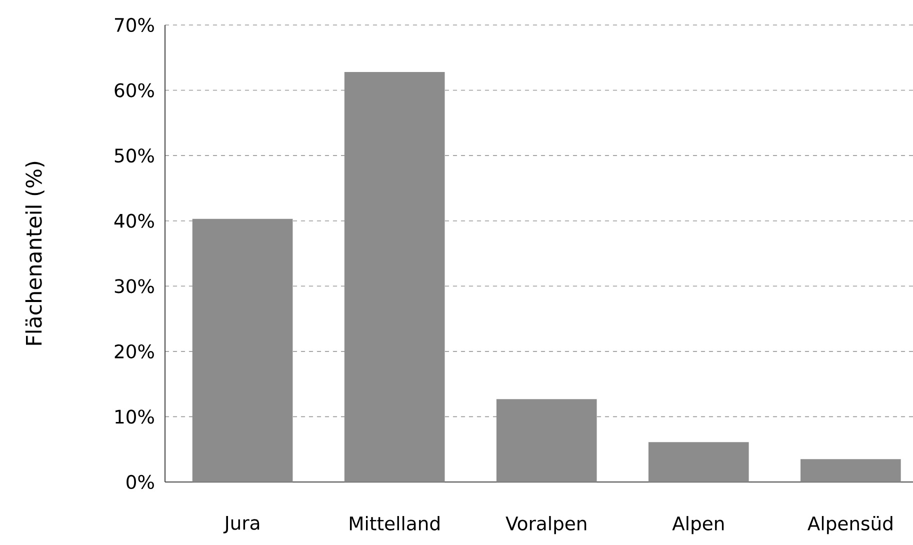 The image size is (913, 545). What do you see at coordinates (698, 525) in the screenshot?
I see `x-tick-label: Alpen` at bounding box center [698, 525].